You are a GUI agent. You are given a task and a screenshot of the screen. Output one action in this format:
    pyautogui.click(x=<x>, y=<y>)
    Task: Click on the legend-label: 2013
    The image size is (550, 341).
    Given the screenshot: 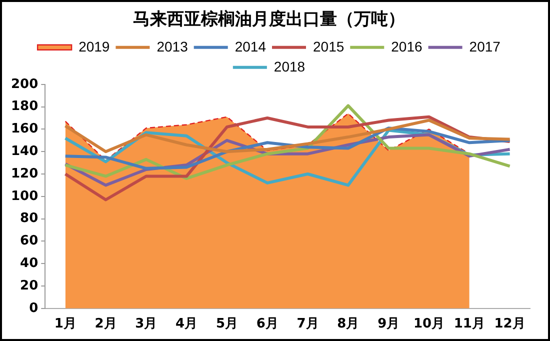 What is the action you would take?
    pyautogui.click(x=172, y=46)
    